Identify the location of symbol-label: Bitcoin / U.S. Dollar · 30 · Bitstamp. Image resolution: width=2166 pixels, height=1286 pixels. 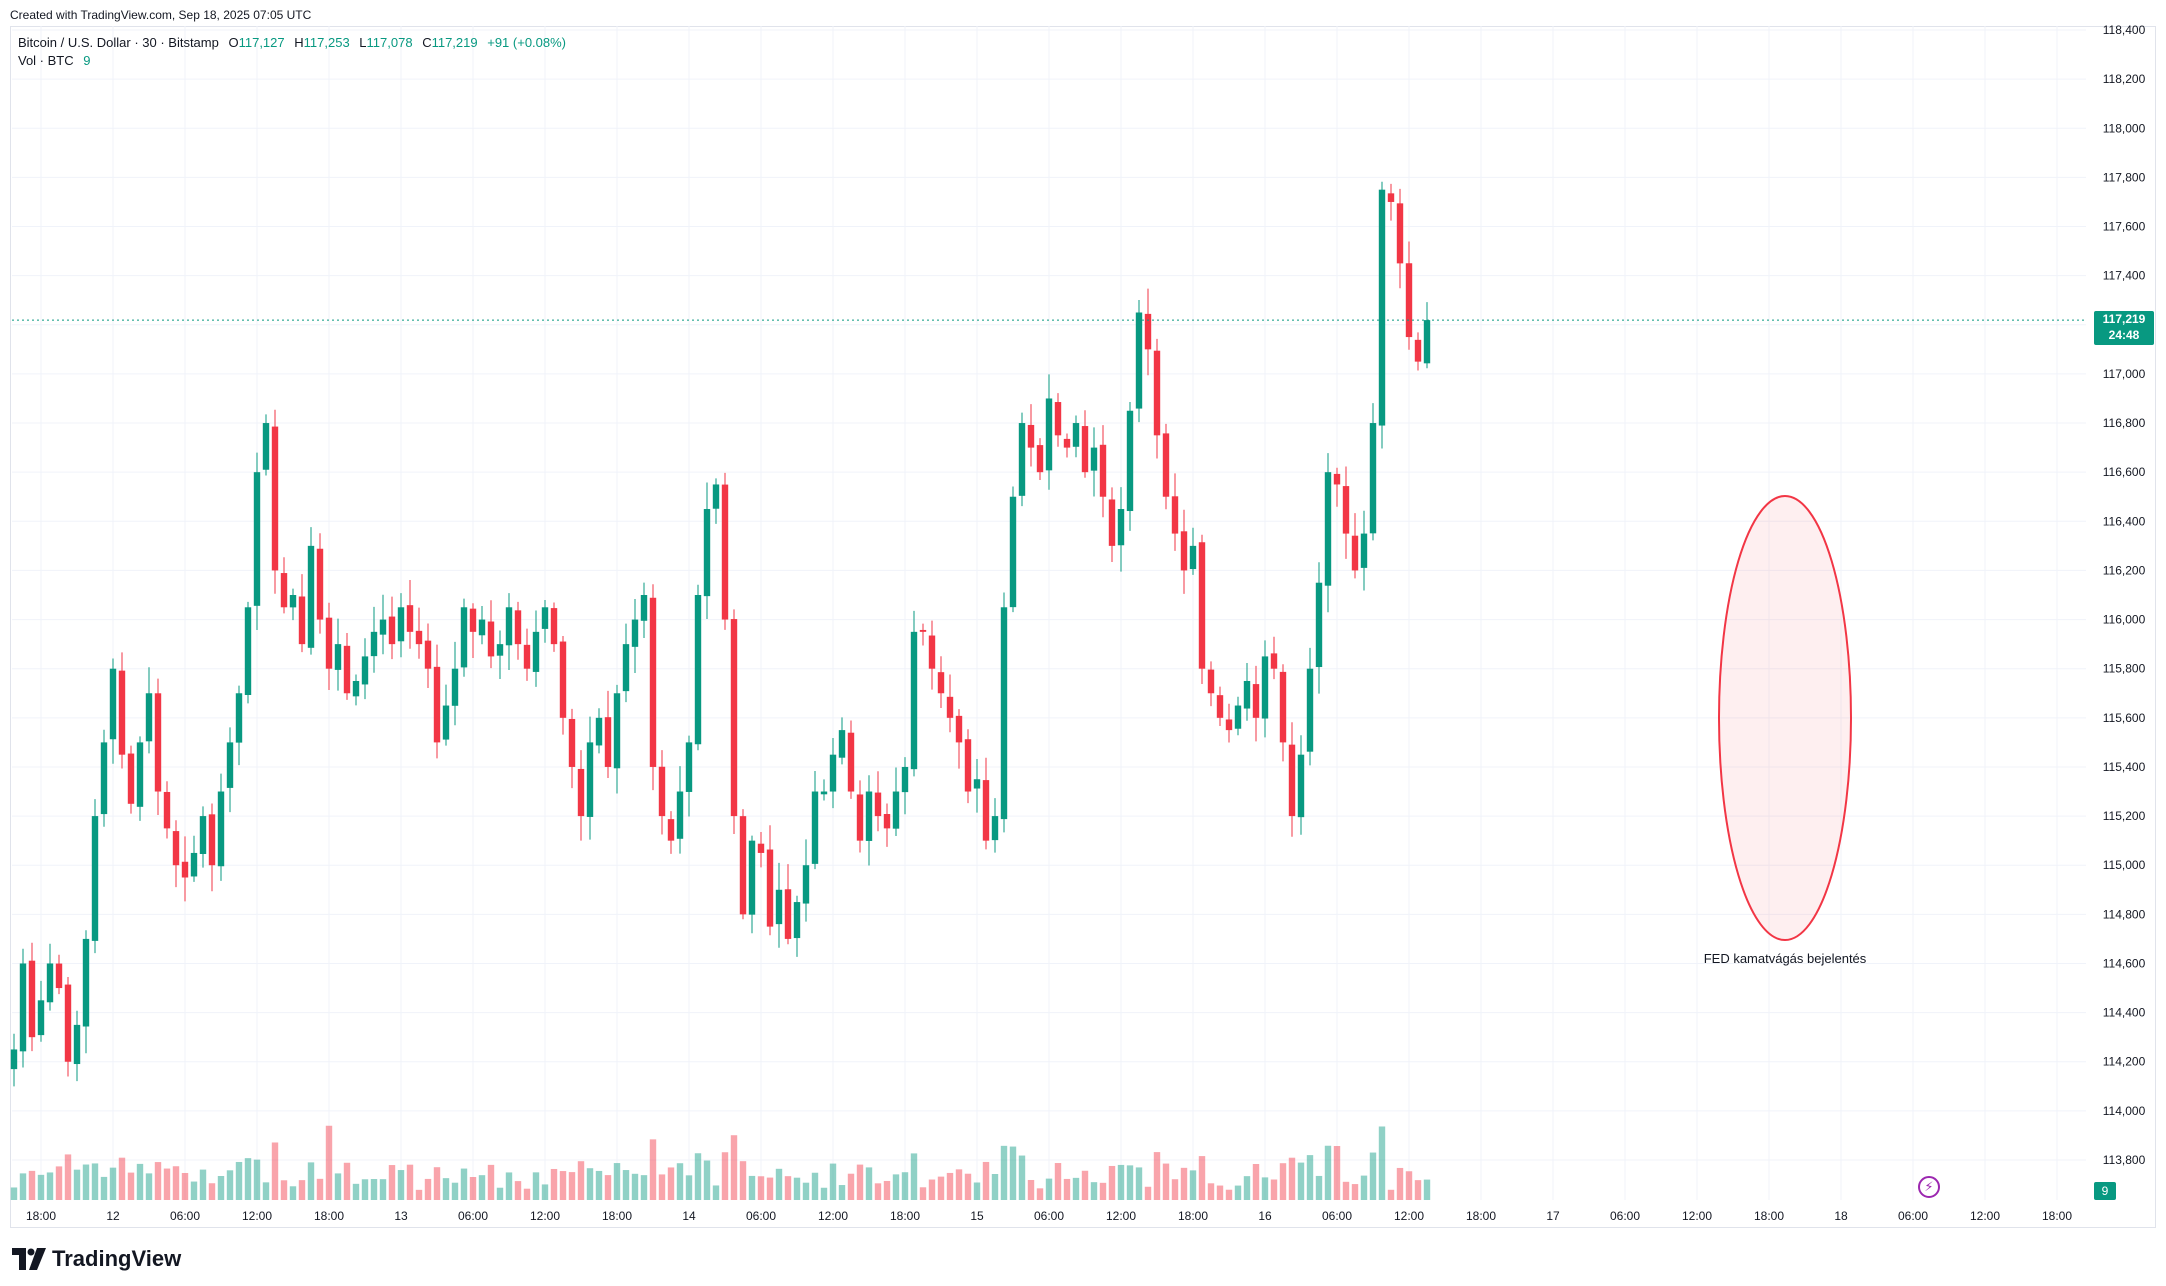
(118, 42).